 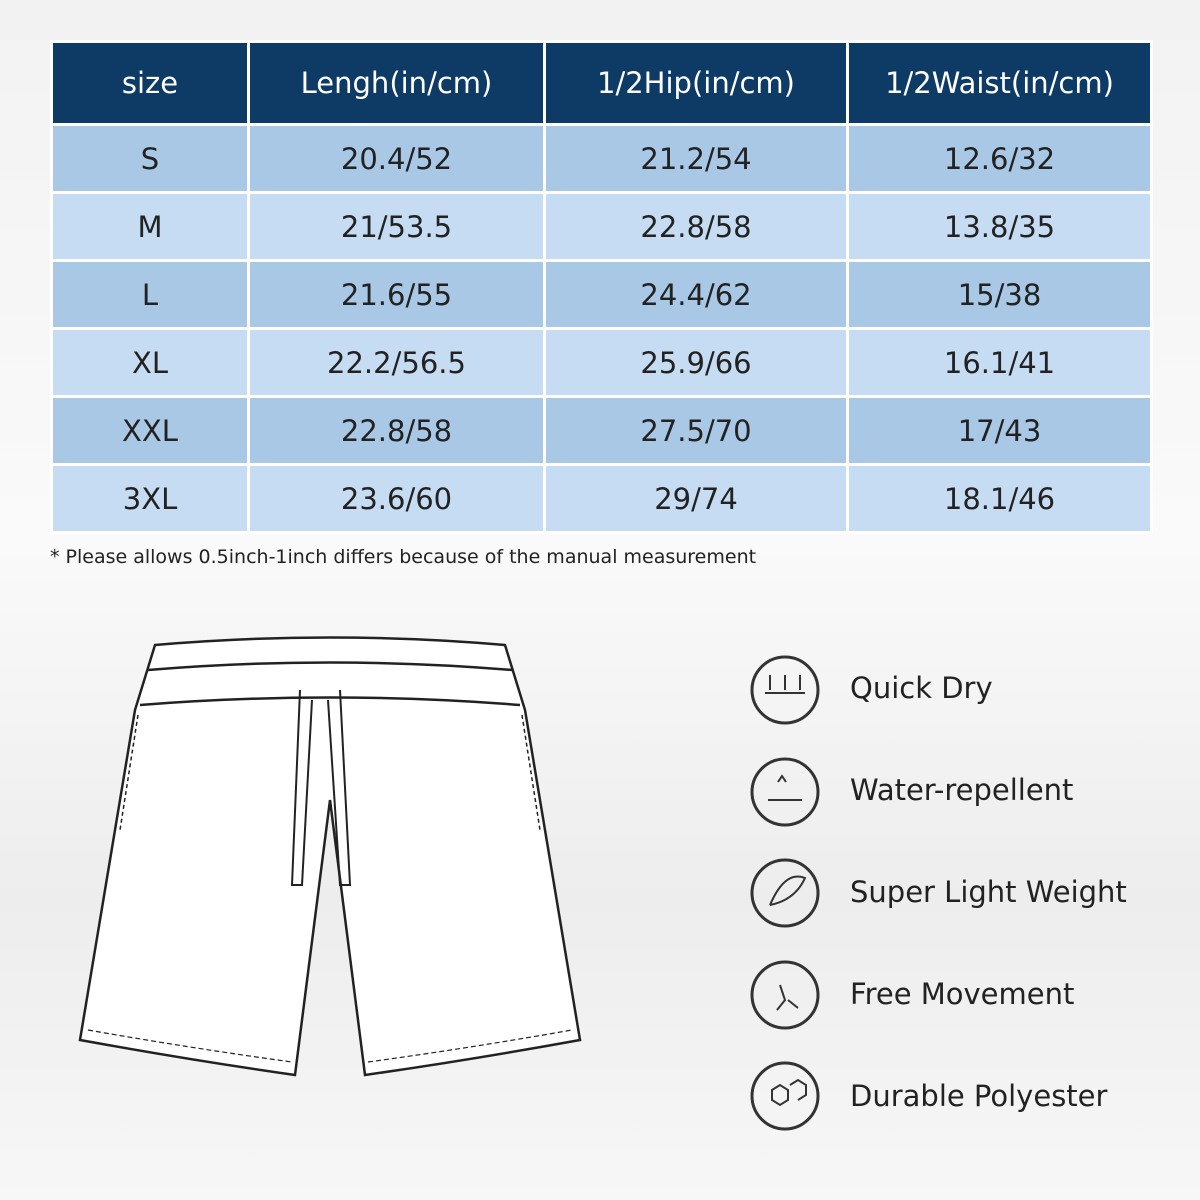 I want to click on feature-icons, so click(x=785, y=893).